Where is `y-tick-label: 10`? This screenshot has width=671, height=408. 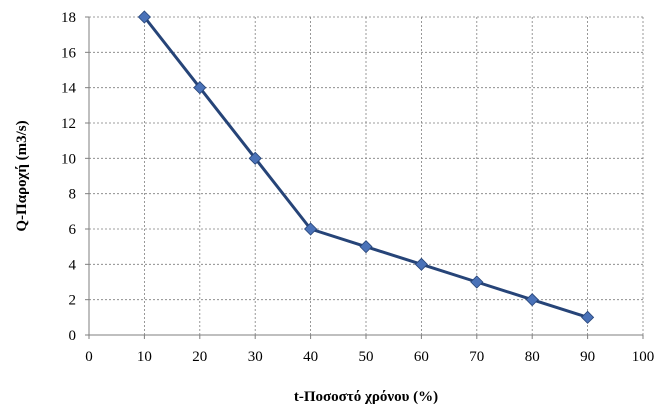
y-tick-label: 10 is located at coordinates (68, 159).